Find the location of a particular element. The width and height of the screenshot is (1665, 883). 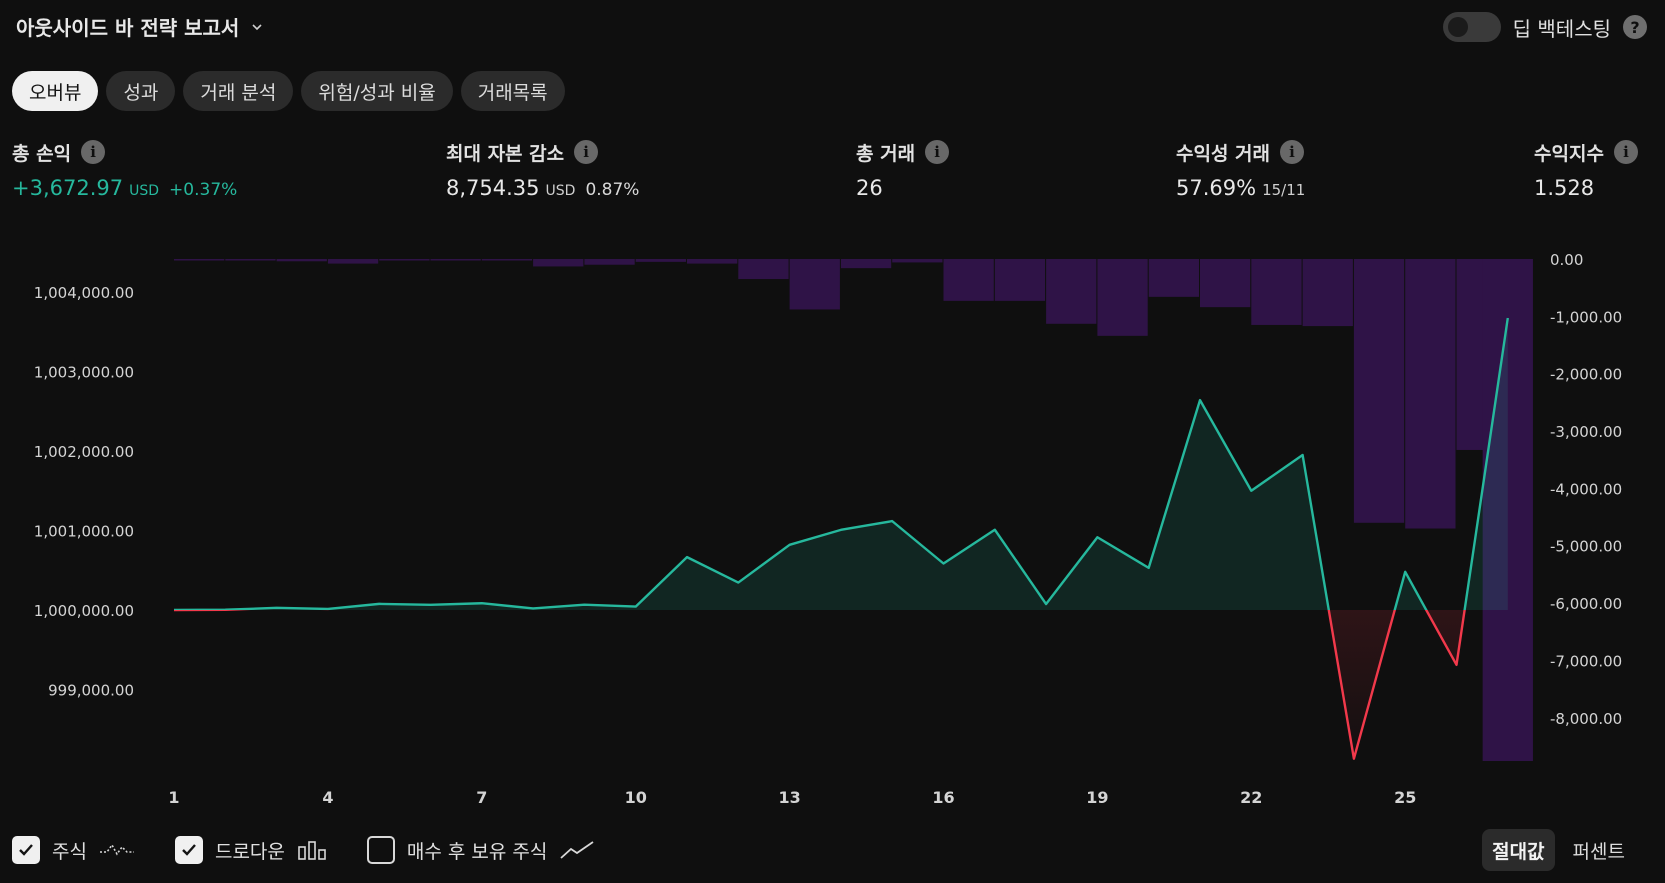

x-axis-tick: 1 is located at coordinates (173, 797).